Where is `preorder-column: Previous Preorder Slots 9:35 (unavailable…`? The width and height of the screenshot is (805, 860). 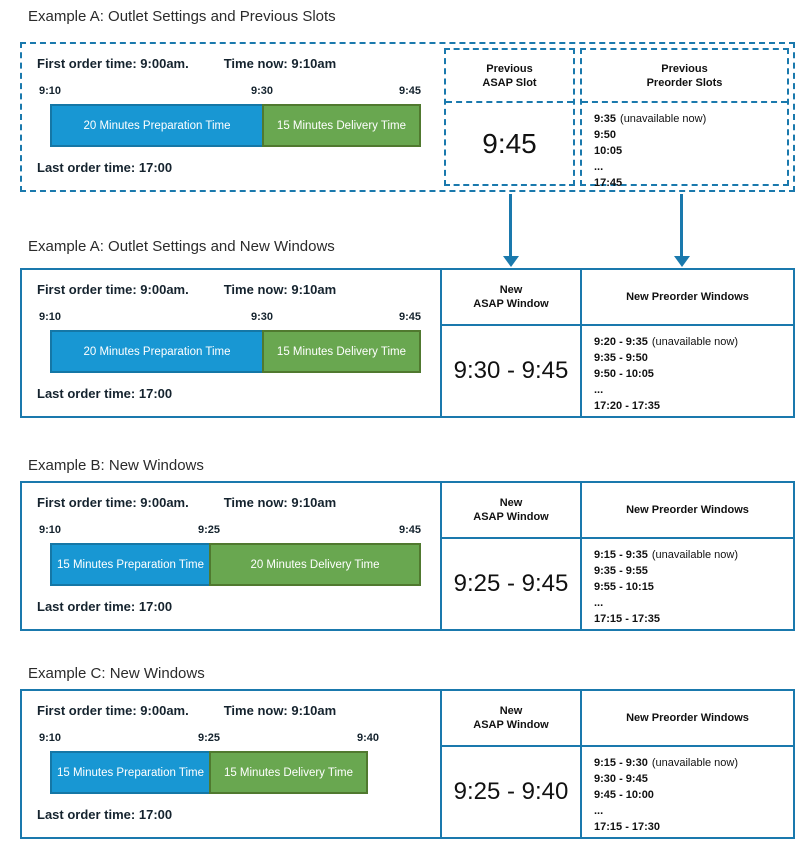
preorder-column: Previous Preorder Slots 9:35 (unavailable… is located at coordinates (684, 118).